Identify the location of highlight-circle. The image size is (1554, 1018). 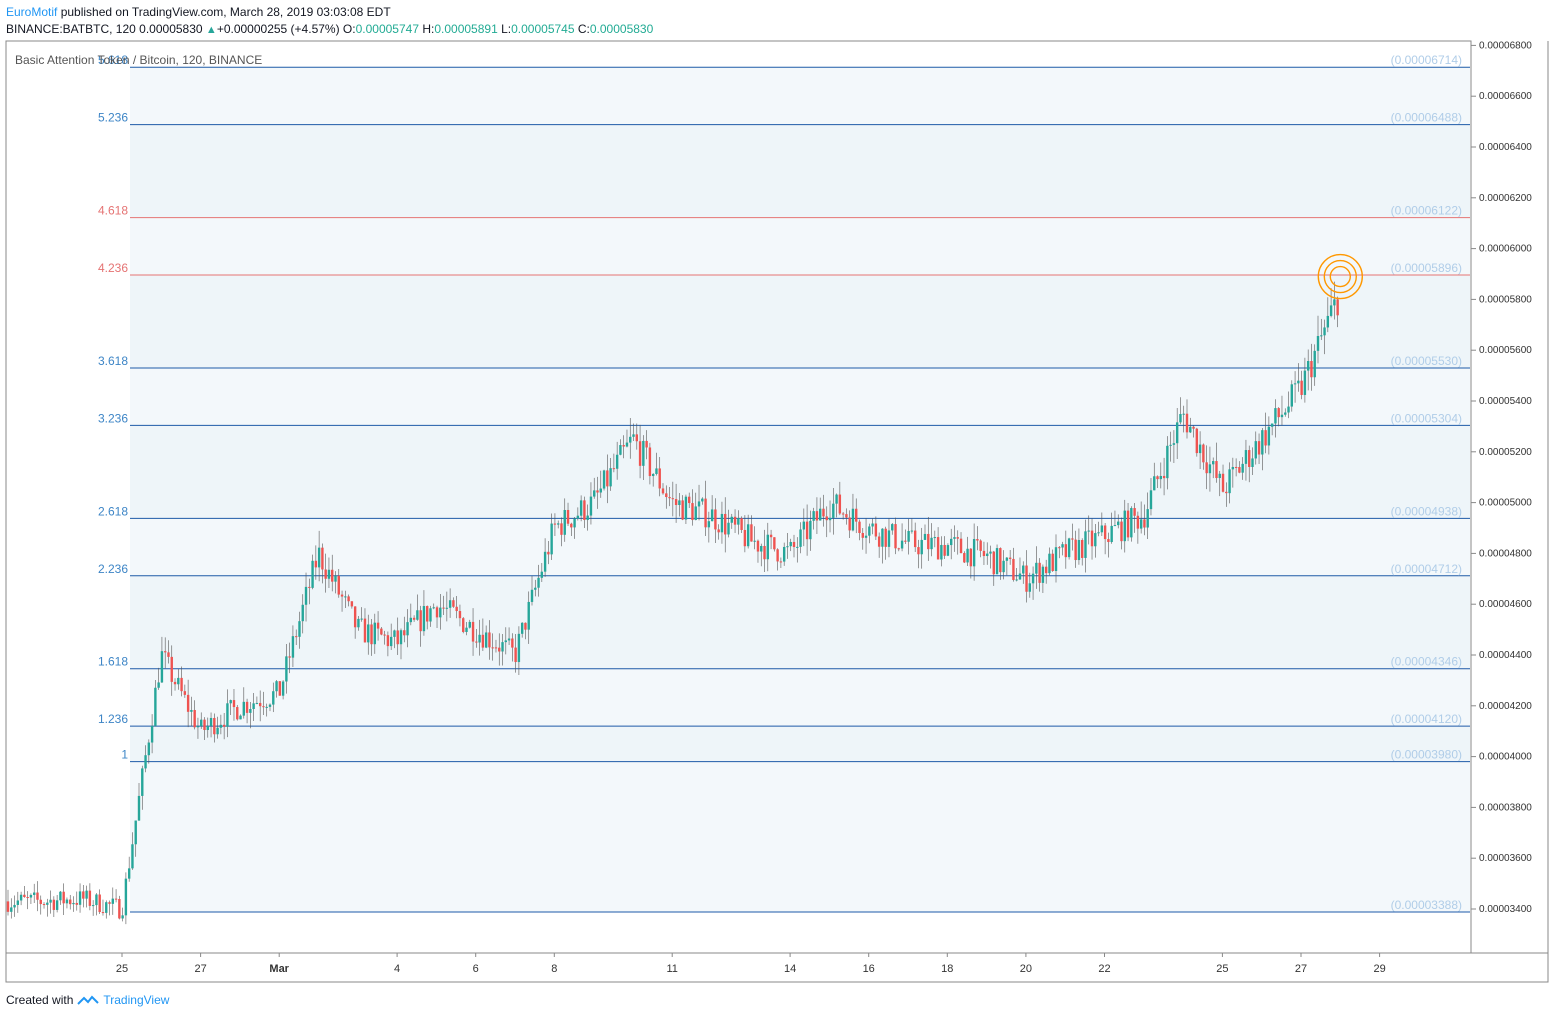
(1340, 276).